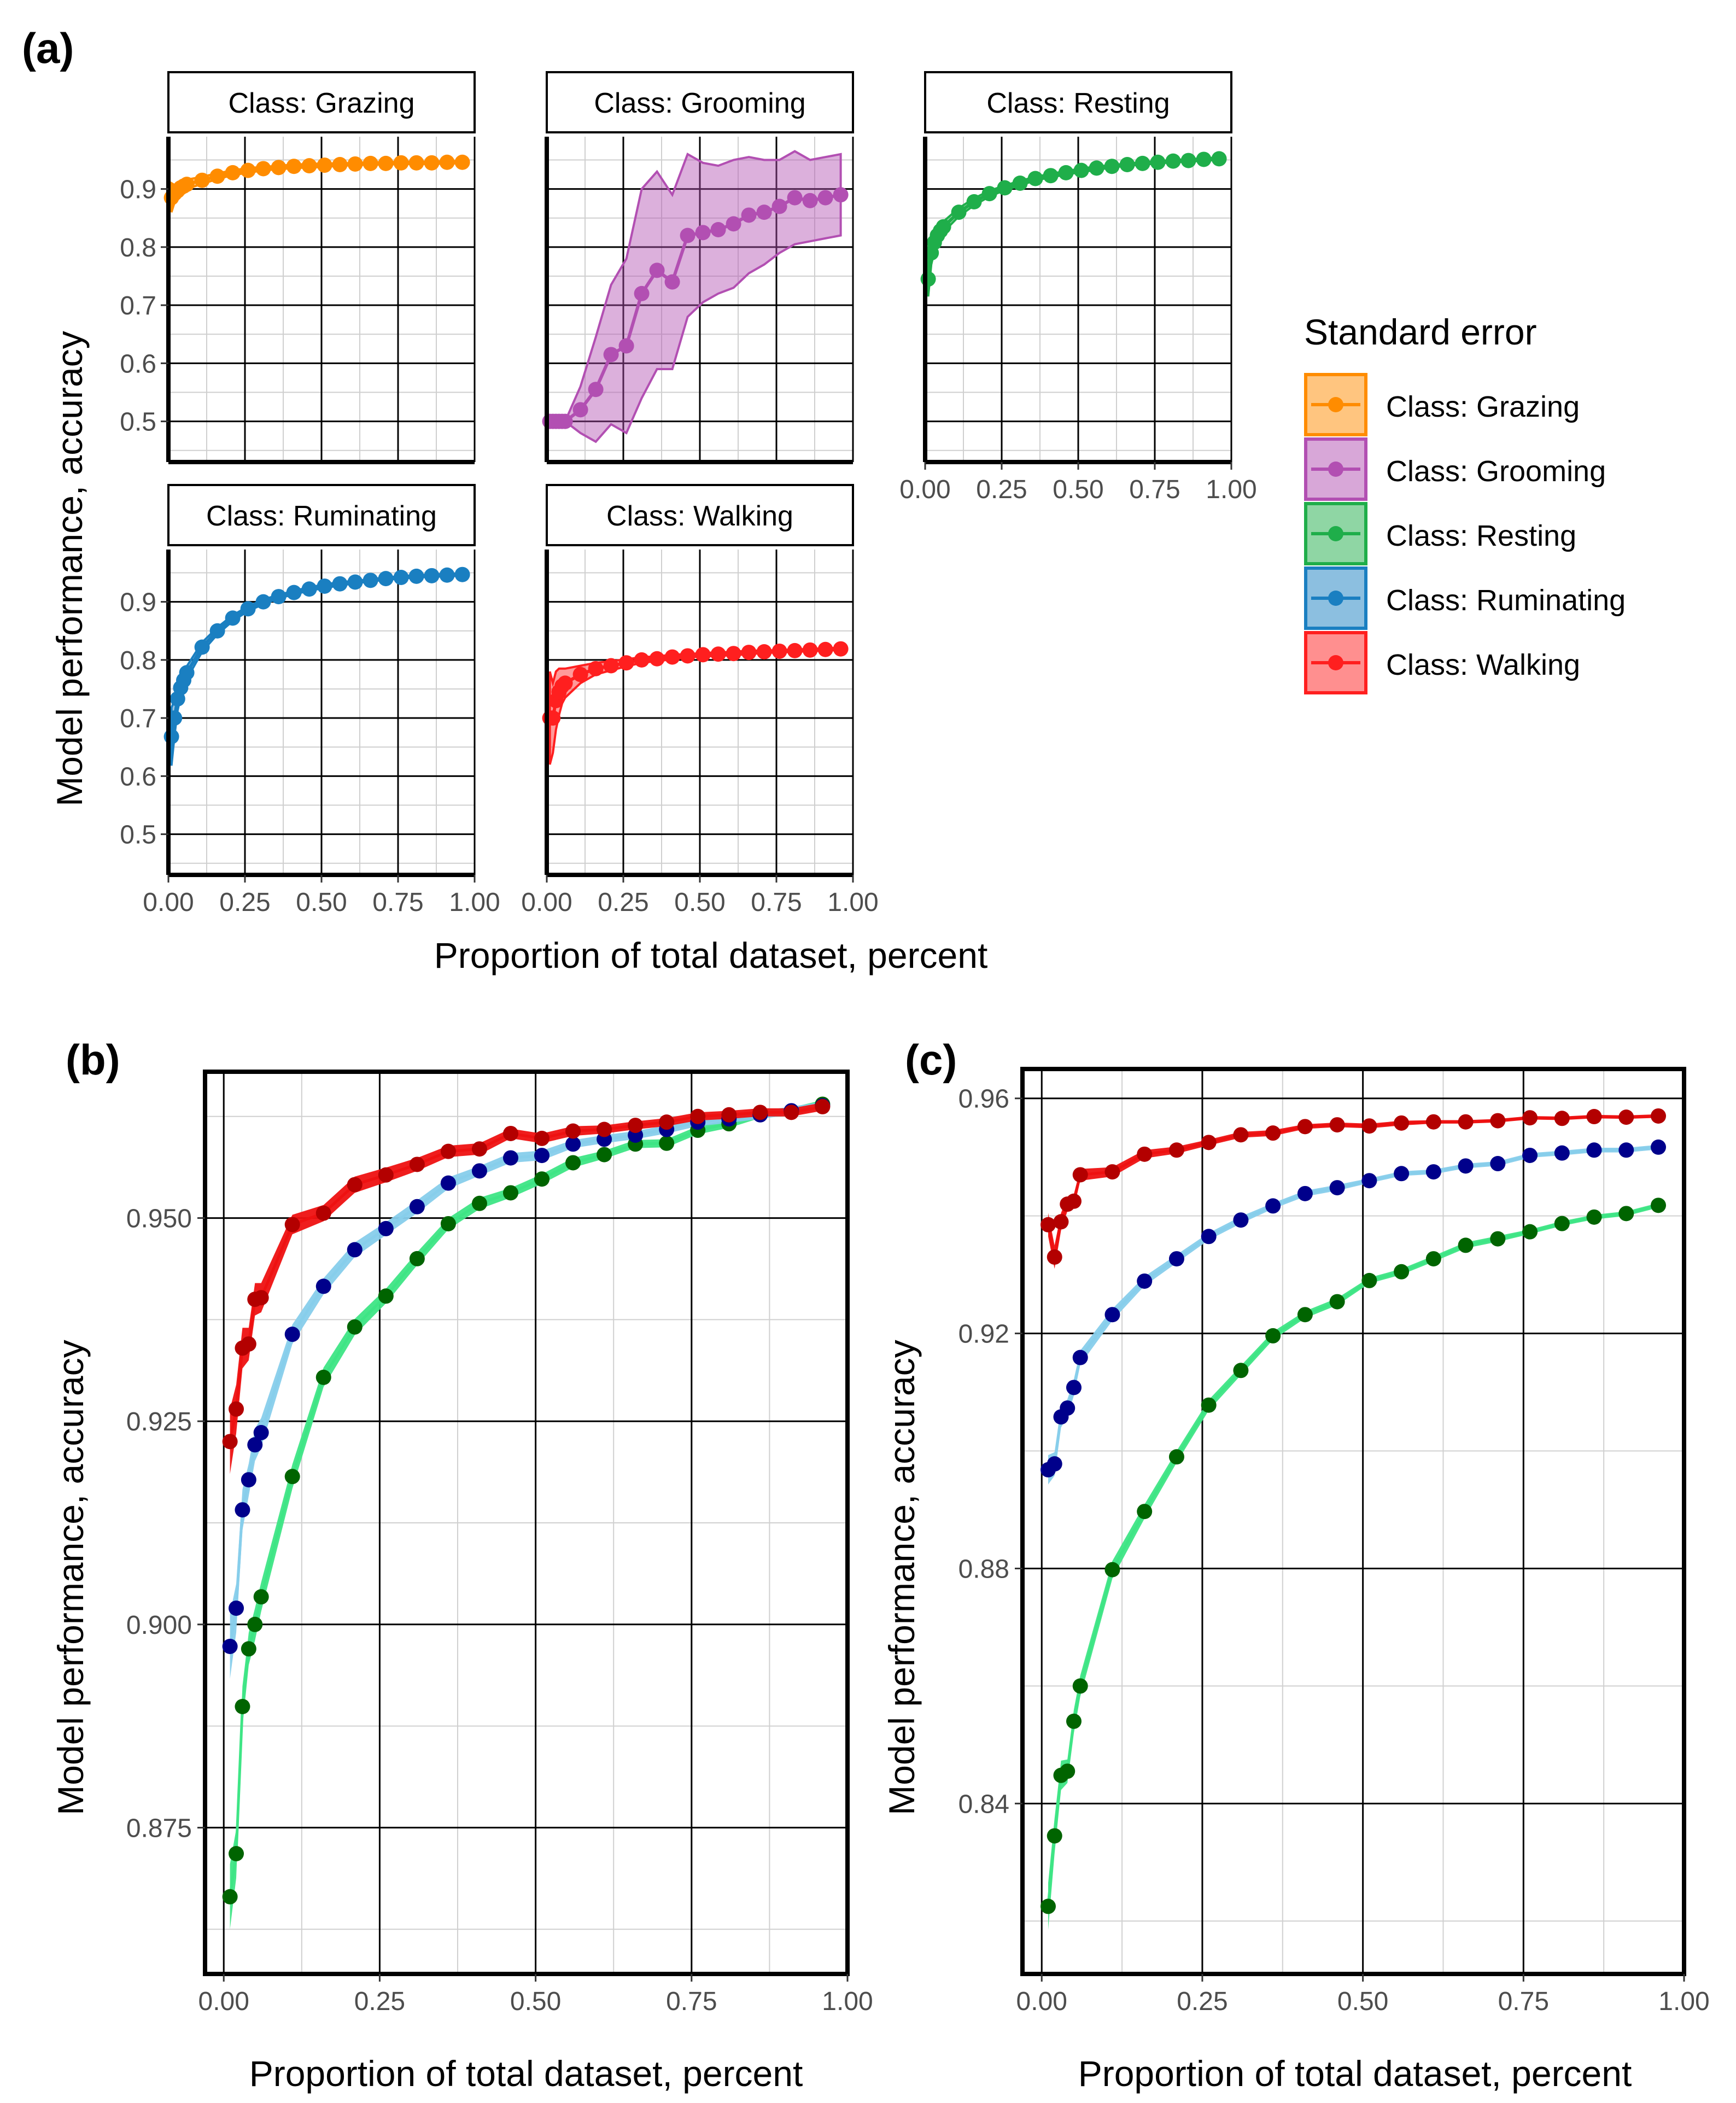 The image size is (1736, 2103). I want to click on panel-c-y-title: Model performance, accuracy, so click(901, 1577).